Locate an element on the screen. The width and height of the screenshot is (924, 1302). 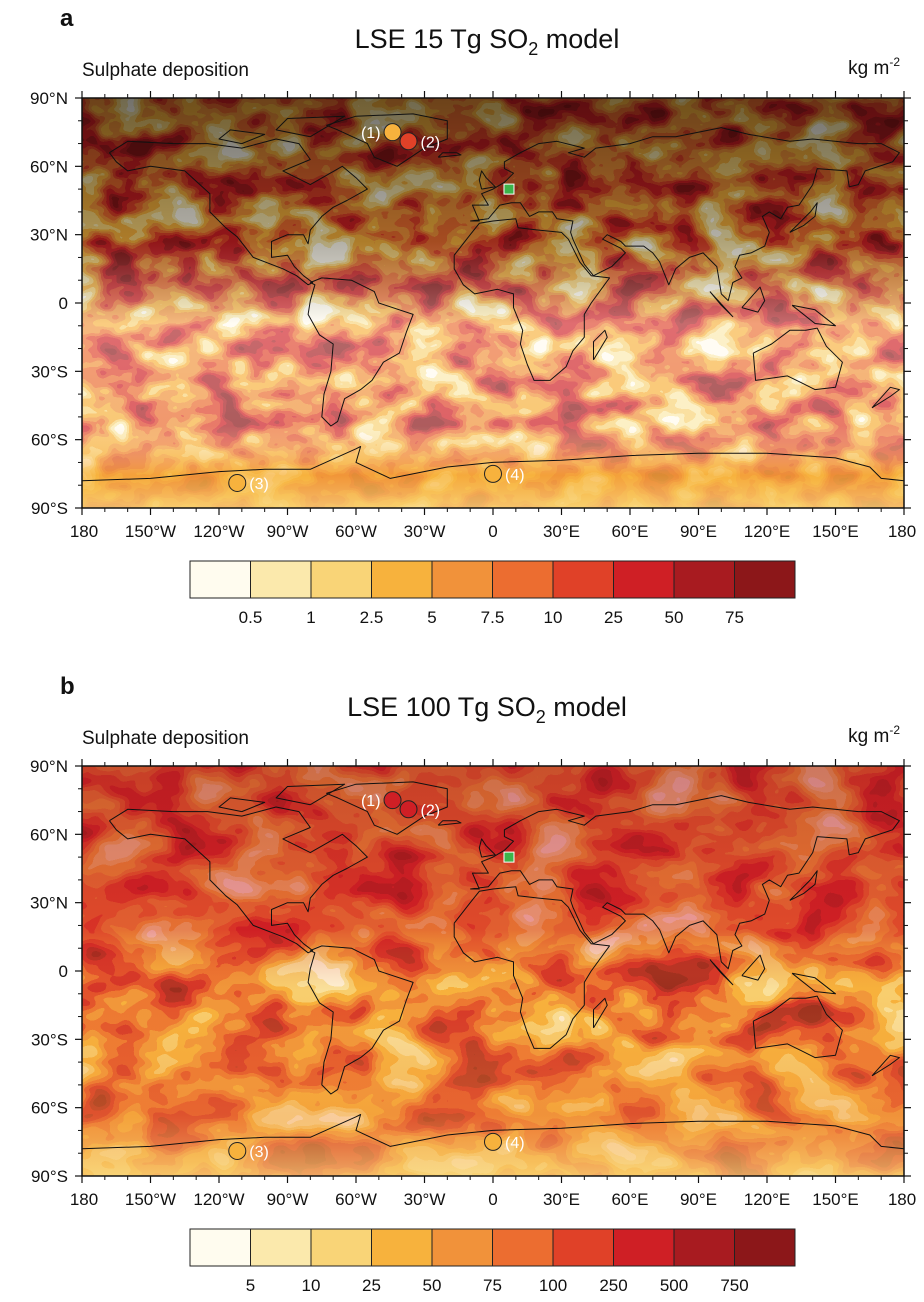
colorbar: 5 10 25 50 75 100 250 500 750 is located at coordinates (492, 1261).